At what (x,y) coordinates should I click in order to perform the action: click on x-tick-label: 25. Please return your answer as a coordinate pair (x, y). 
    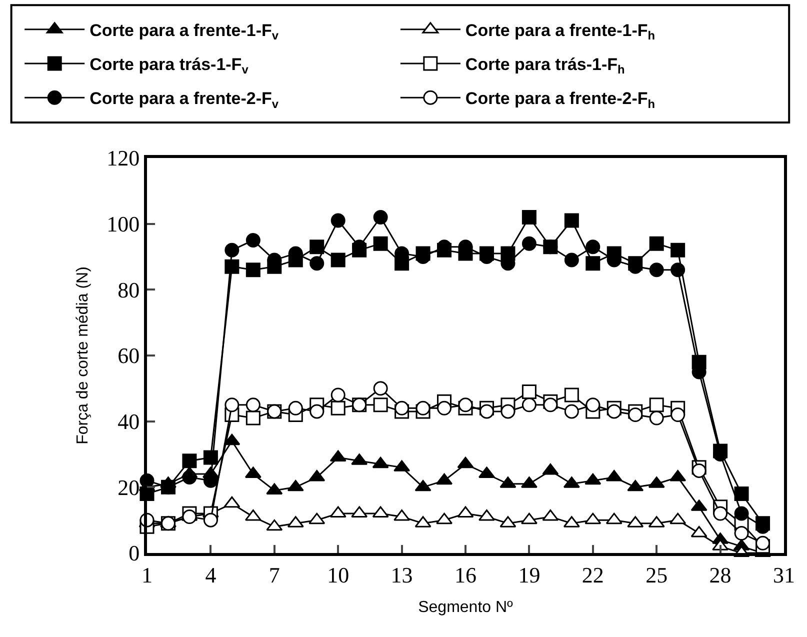
    Looking at the image, I should click on (657, 575).